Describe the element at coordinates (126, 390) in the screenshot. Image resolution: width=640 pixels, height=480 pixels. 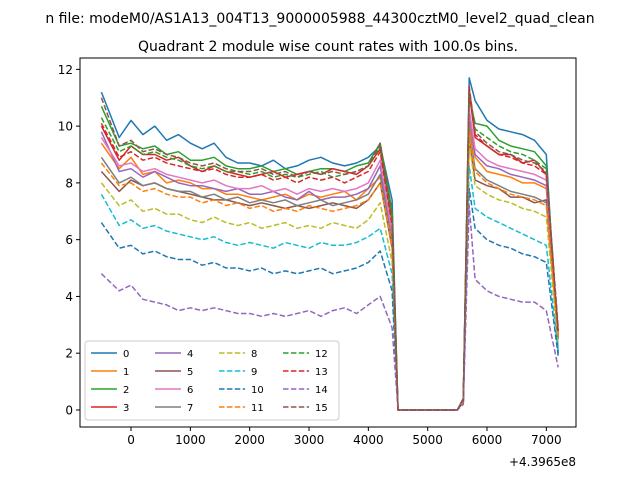
I see `legend-label-2: 2` at that location.